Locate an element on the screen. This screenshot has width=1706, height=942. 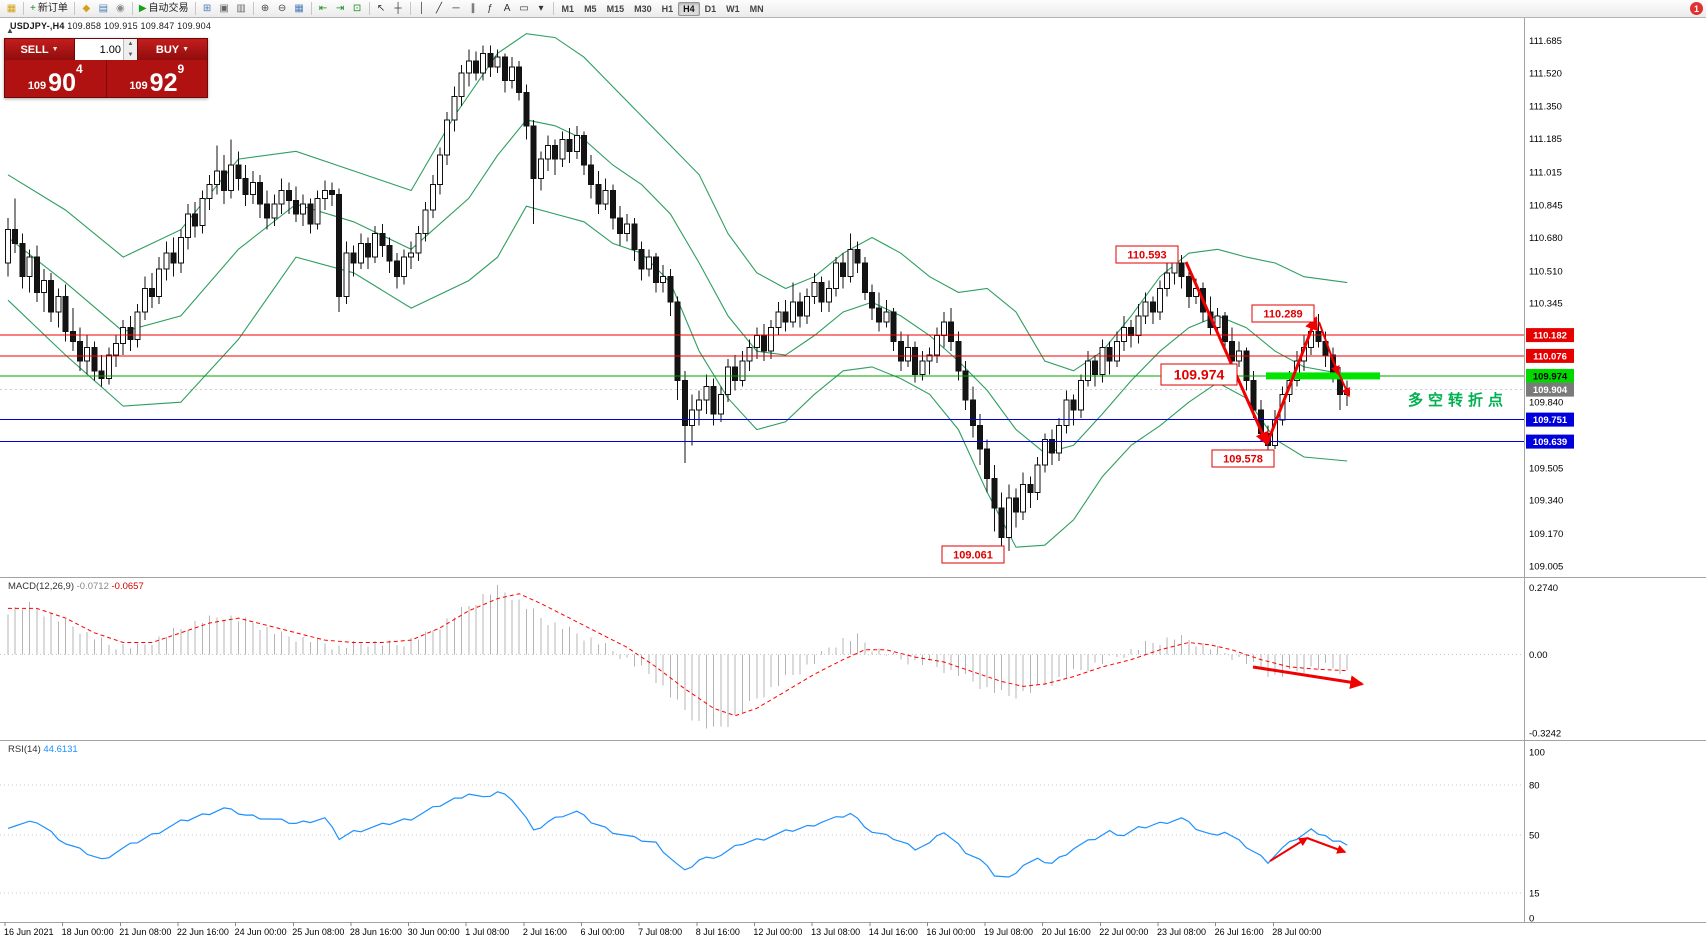
new-order-icon: + is located at coordinates (33, 8).